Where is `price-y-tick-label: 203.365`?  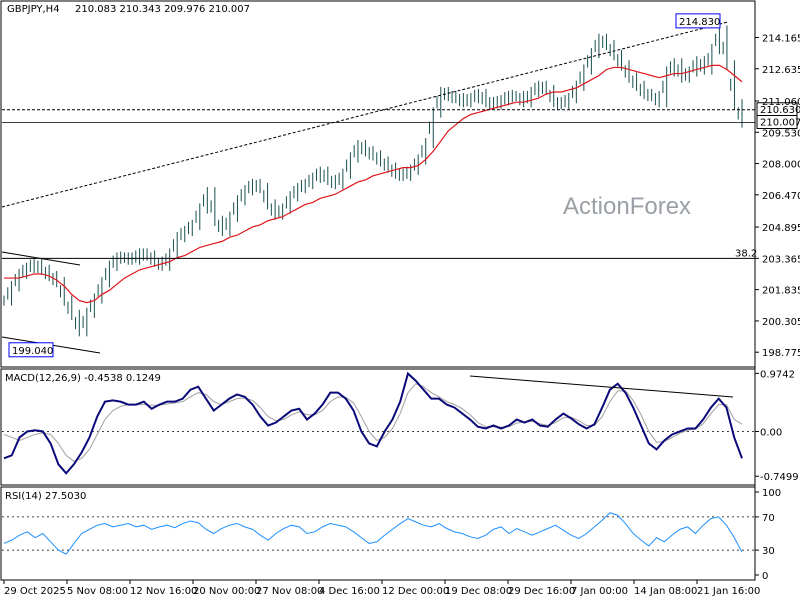 price-y-tick-label: 203.365 is located at coordinates (781, 259).